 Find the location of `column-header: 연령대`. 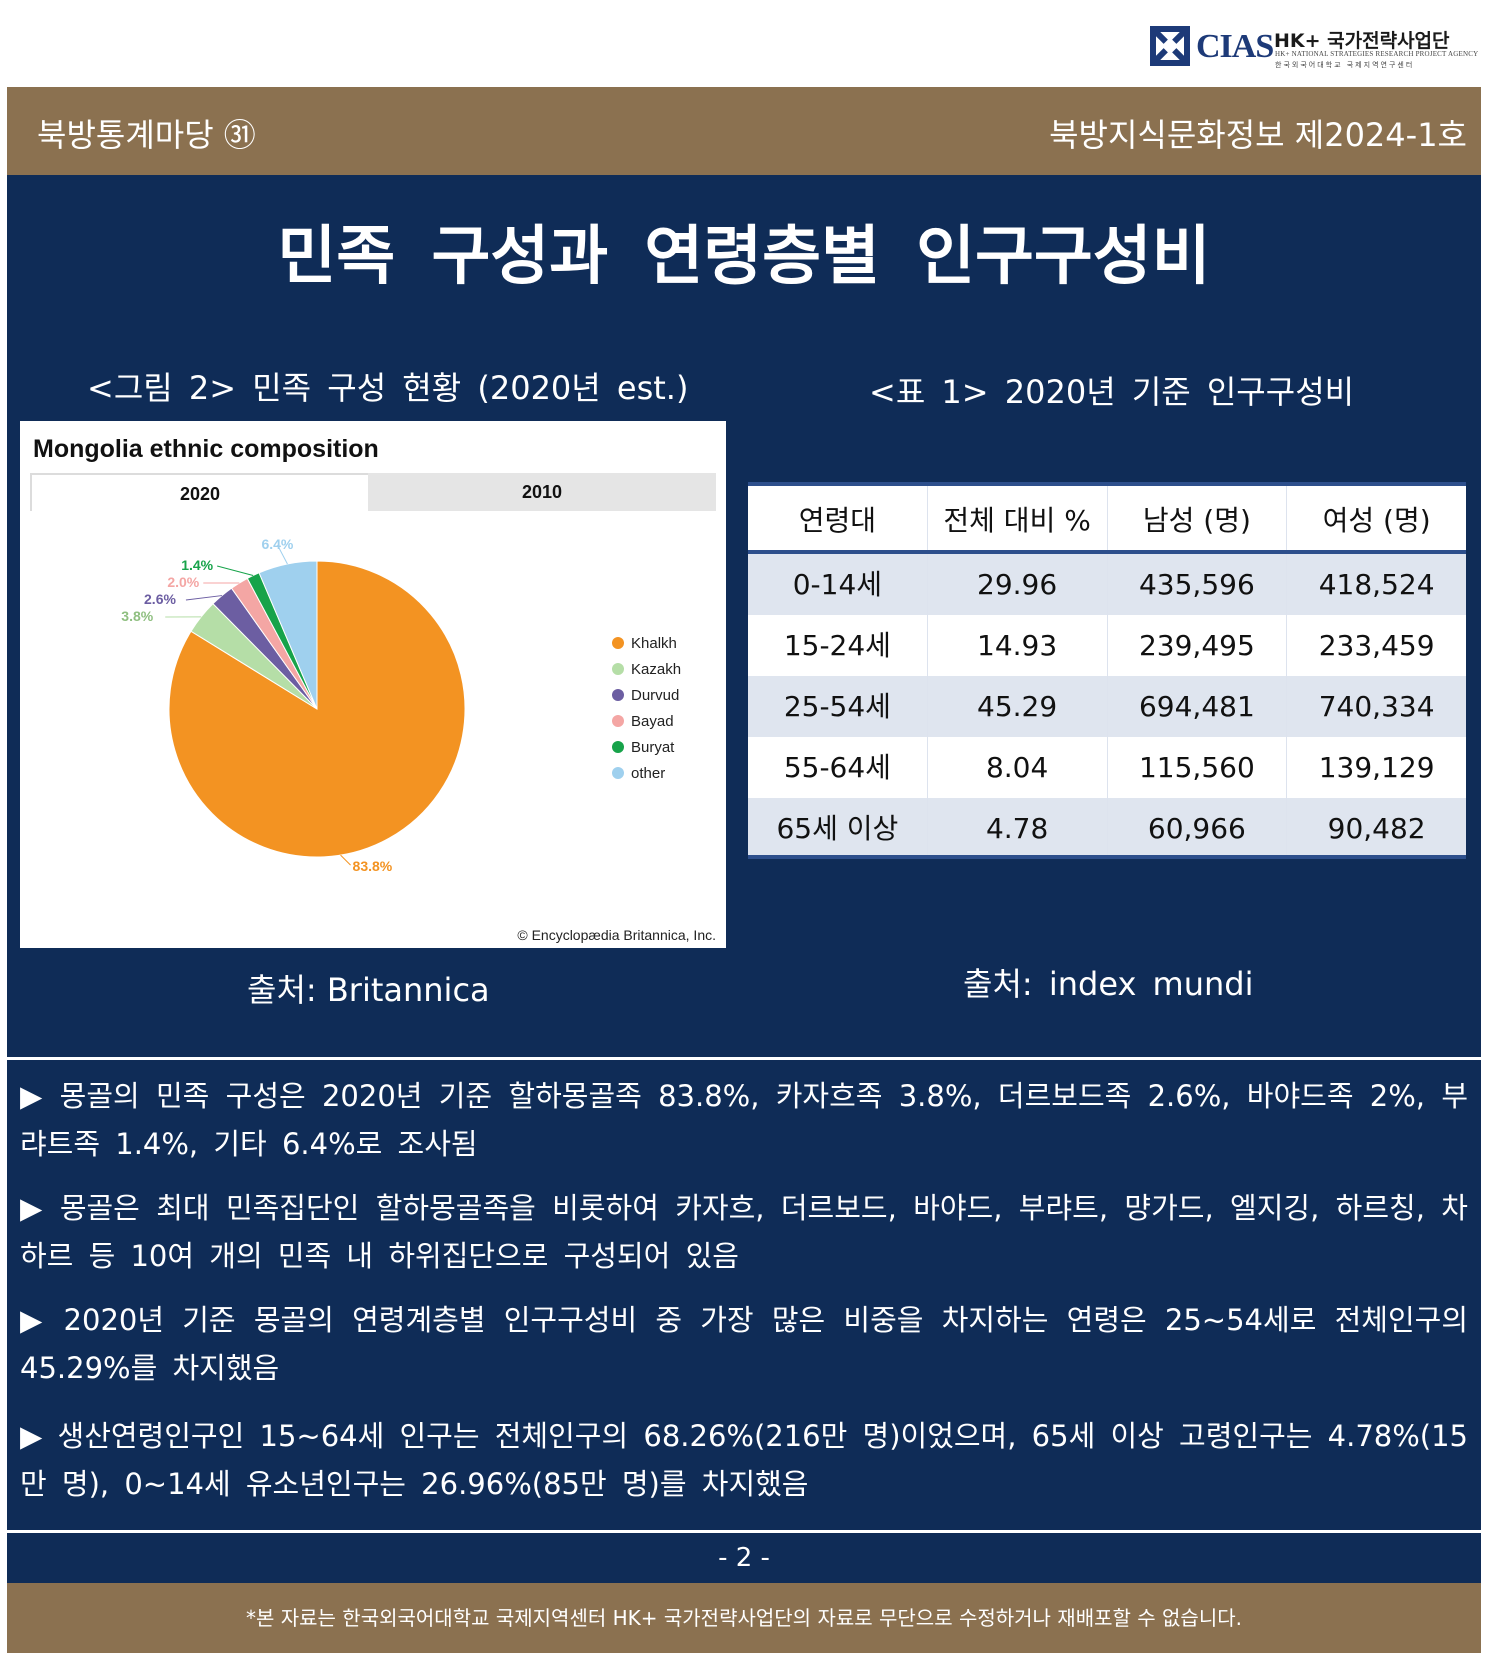

column-header: 연령대 is located at coordinates (838, 518).